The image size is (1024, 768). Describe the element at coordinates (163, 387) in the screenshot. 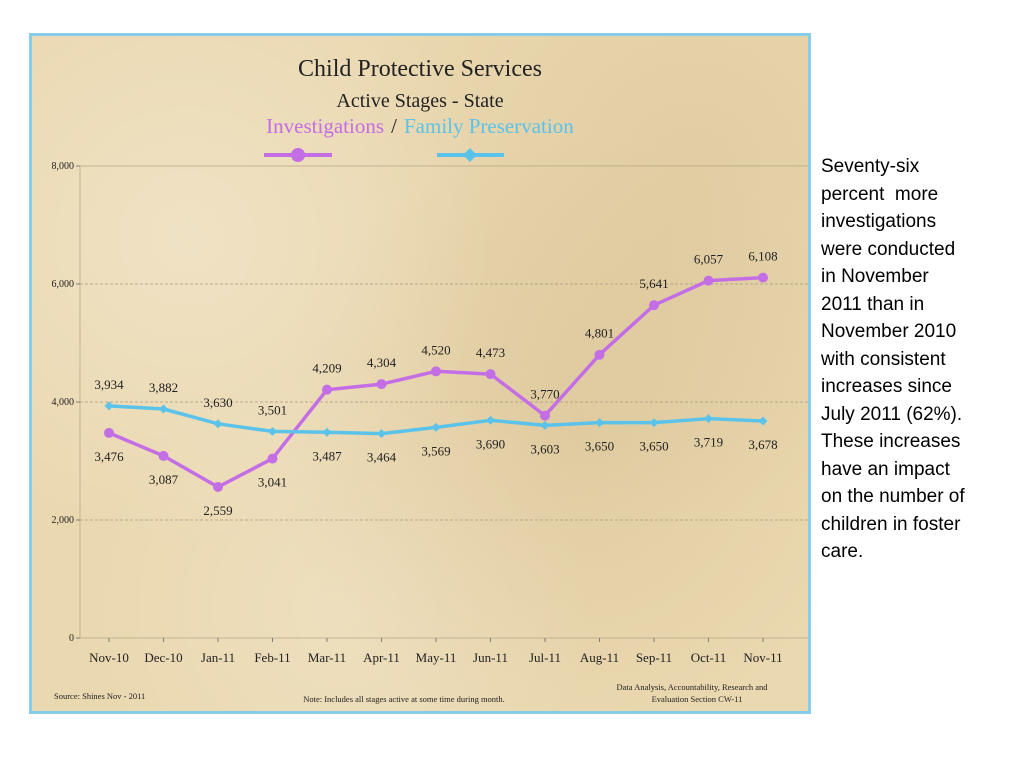

I see `data-label-family-preservation: 3,882` at that location.